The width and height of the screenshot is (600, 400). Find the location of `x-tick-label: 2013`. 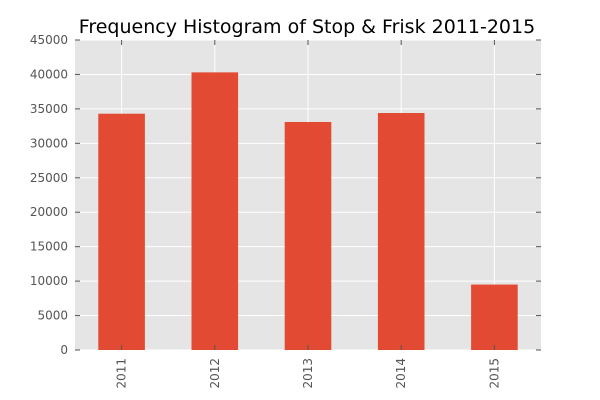

x-tick-label: 2013 is located at coordinates (308, 373).